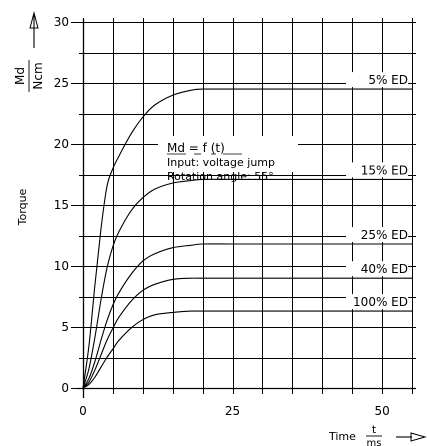 Image resolution: width=427 pixels, height=446 pixels. Describe the element at coordinates (20, 76) in the screenshot. I see `y-unit-numerator: Md` at that location.